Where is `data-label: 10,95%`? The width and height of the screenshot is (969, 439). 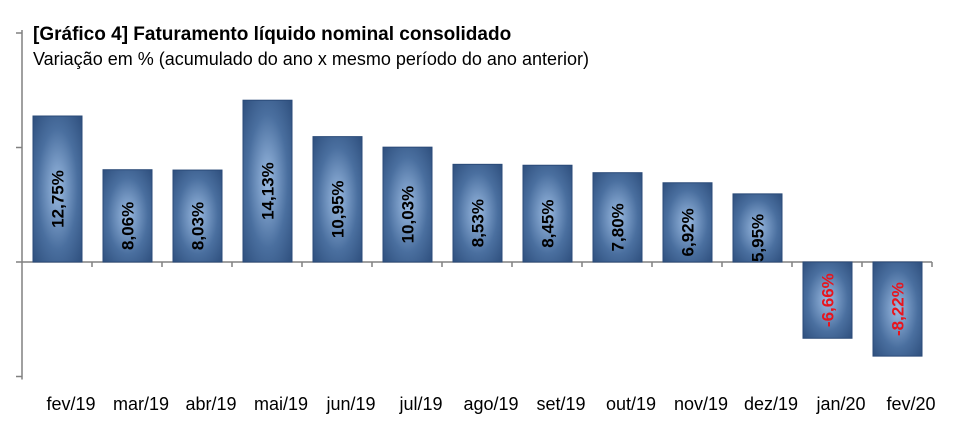
data-label: 10,95% is located at coordinates (338, 209).